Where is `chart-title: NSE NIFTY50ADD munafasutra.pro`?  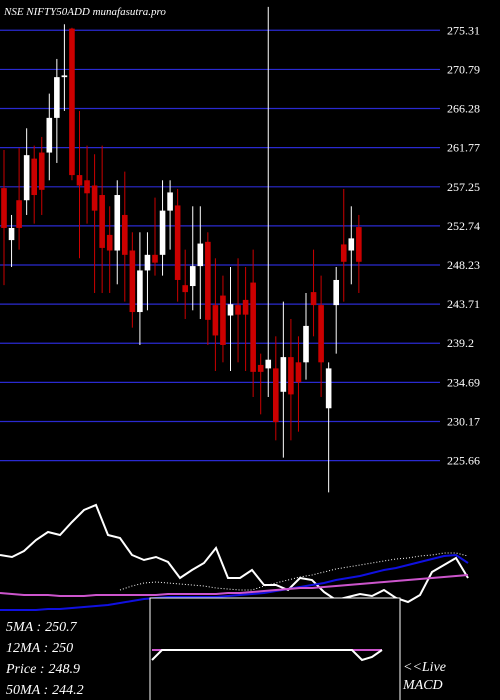
chart-title: NSE NIFTY50ADD munafasutra.pro is located at coordinates (84, 12).